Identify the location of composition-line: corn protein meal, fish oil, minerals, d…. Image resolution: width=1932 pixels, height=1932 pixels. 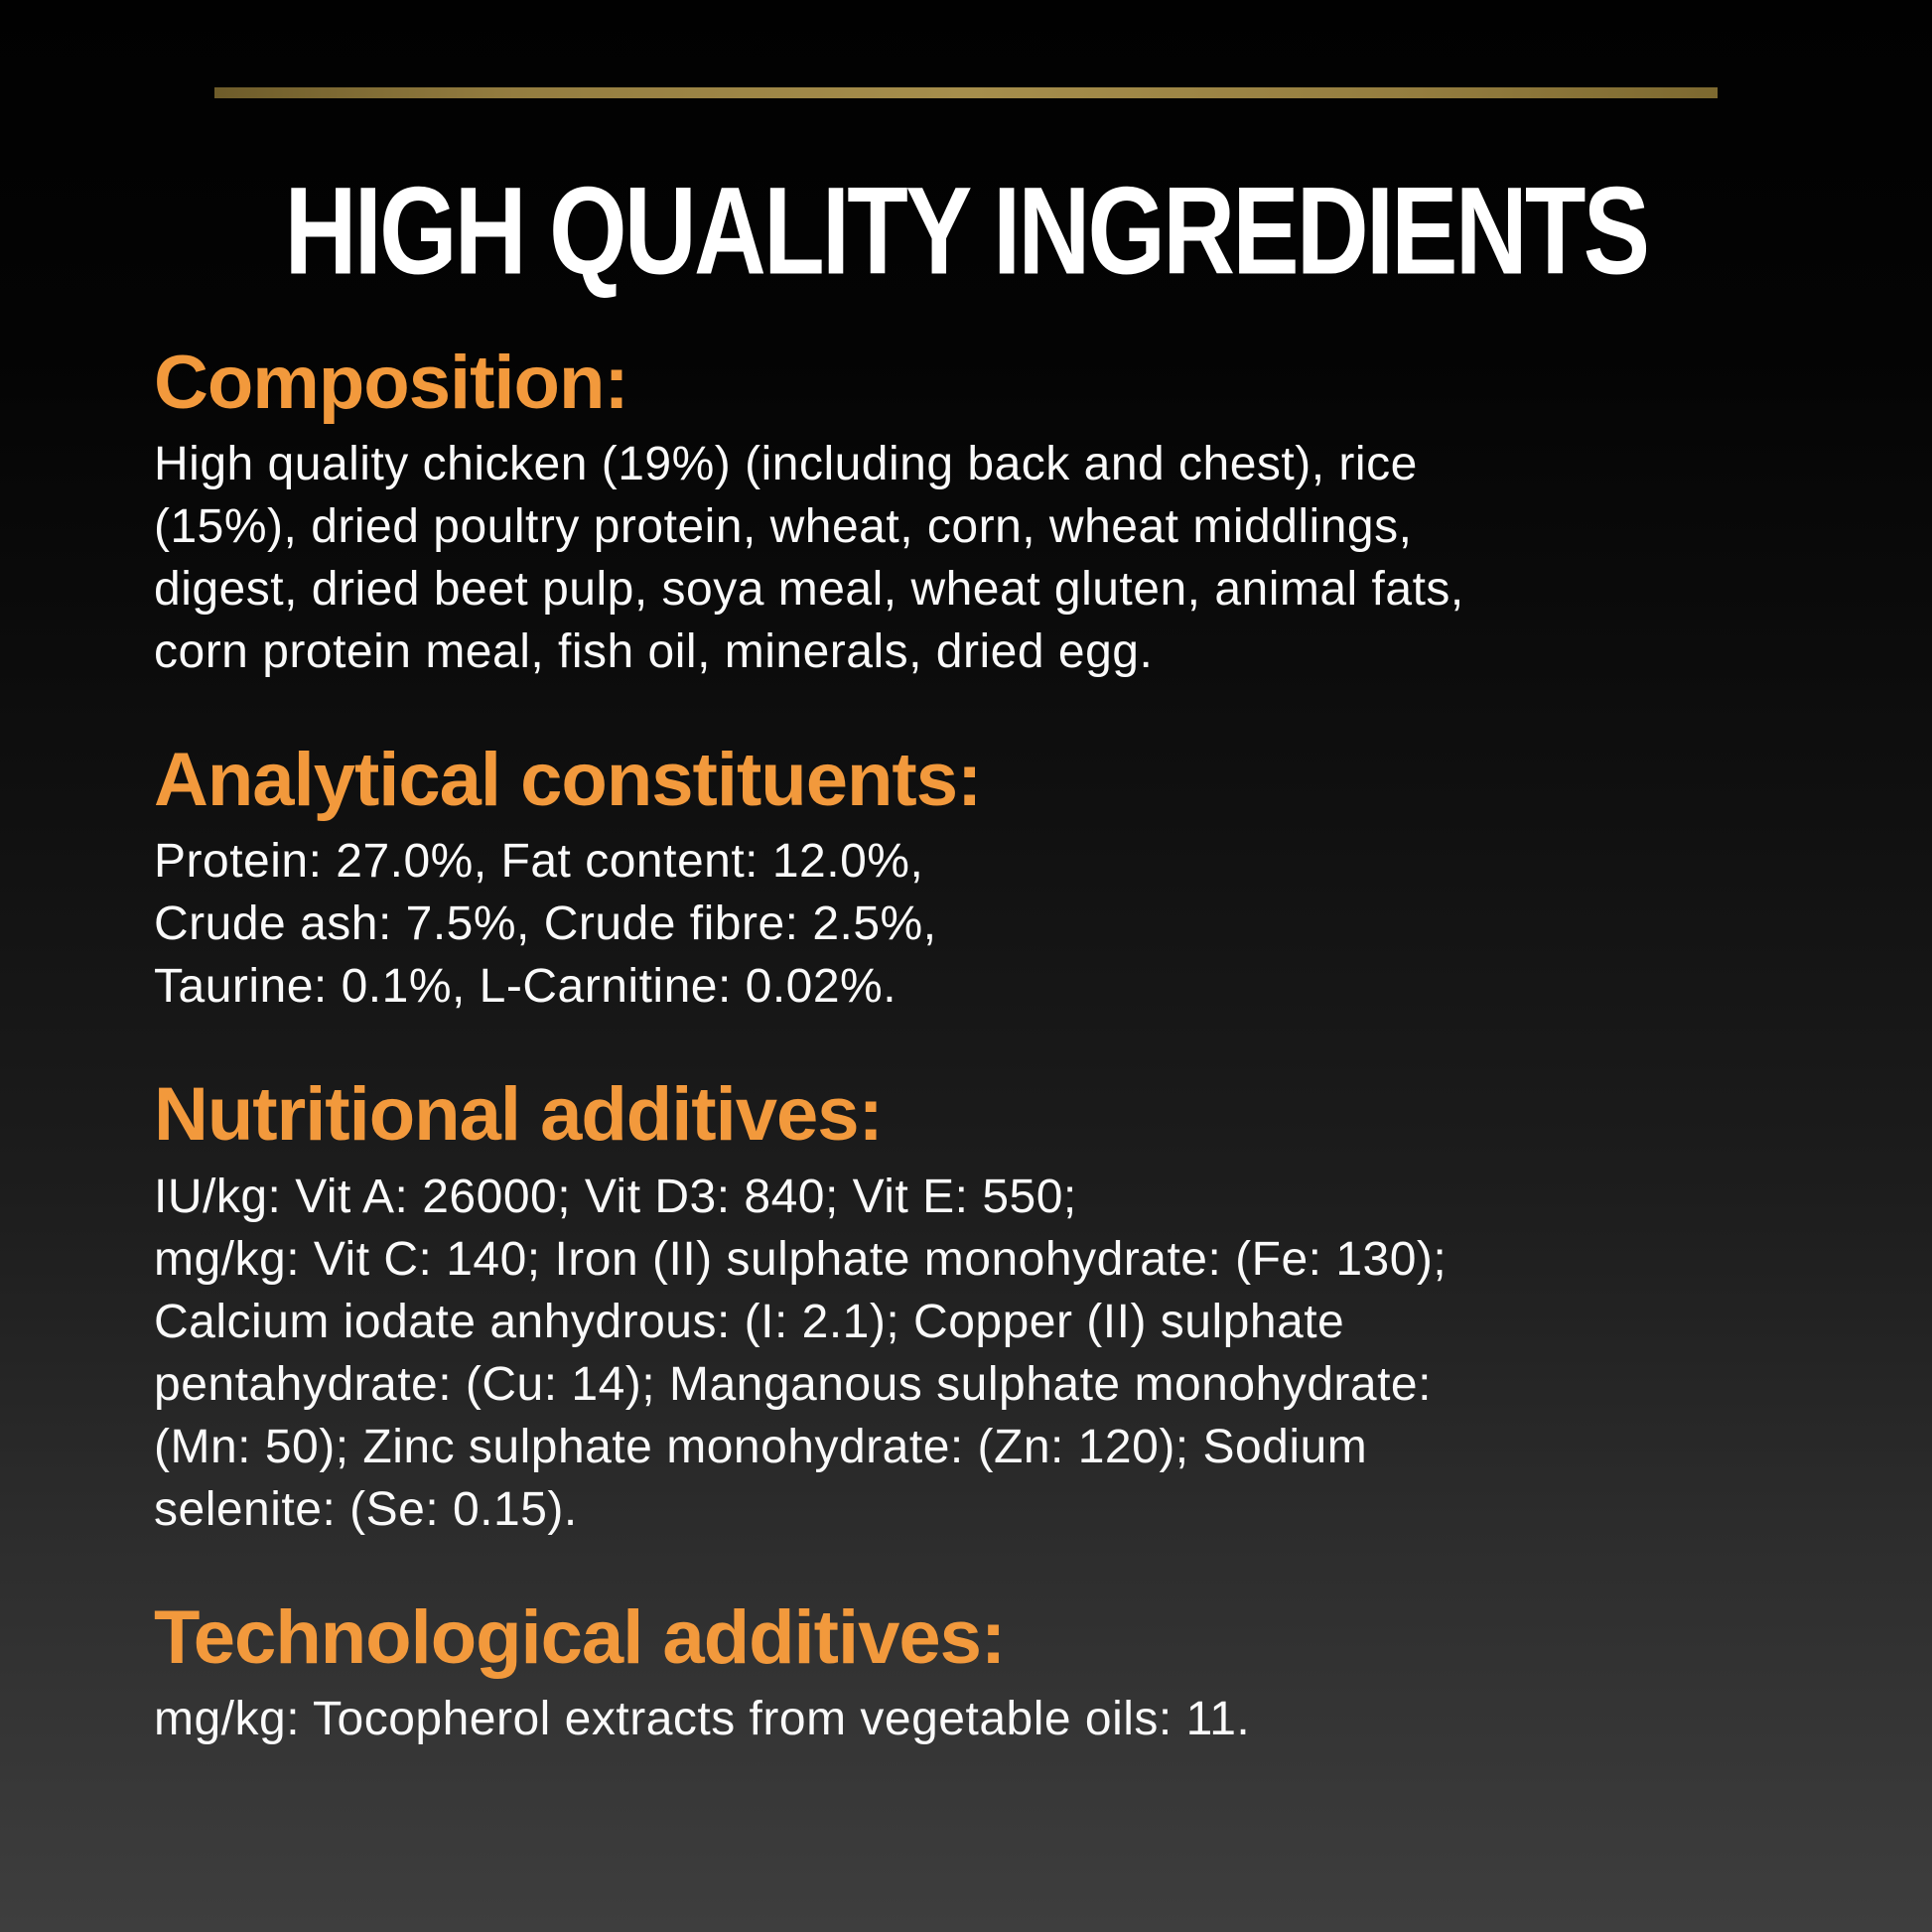
(654, 652).